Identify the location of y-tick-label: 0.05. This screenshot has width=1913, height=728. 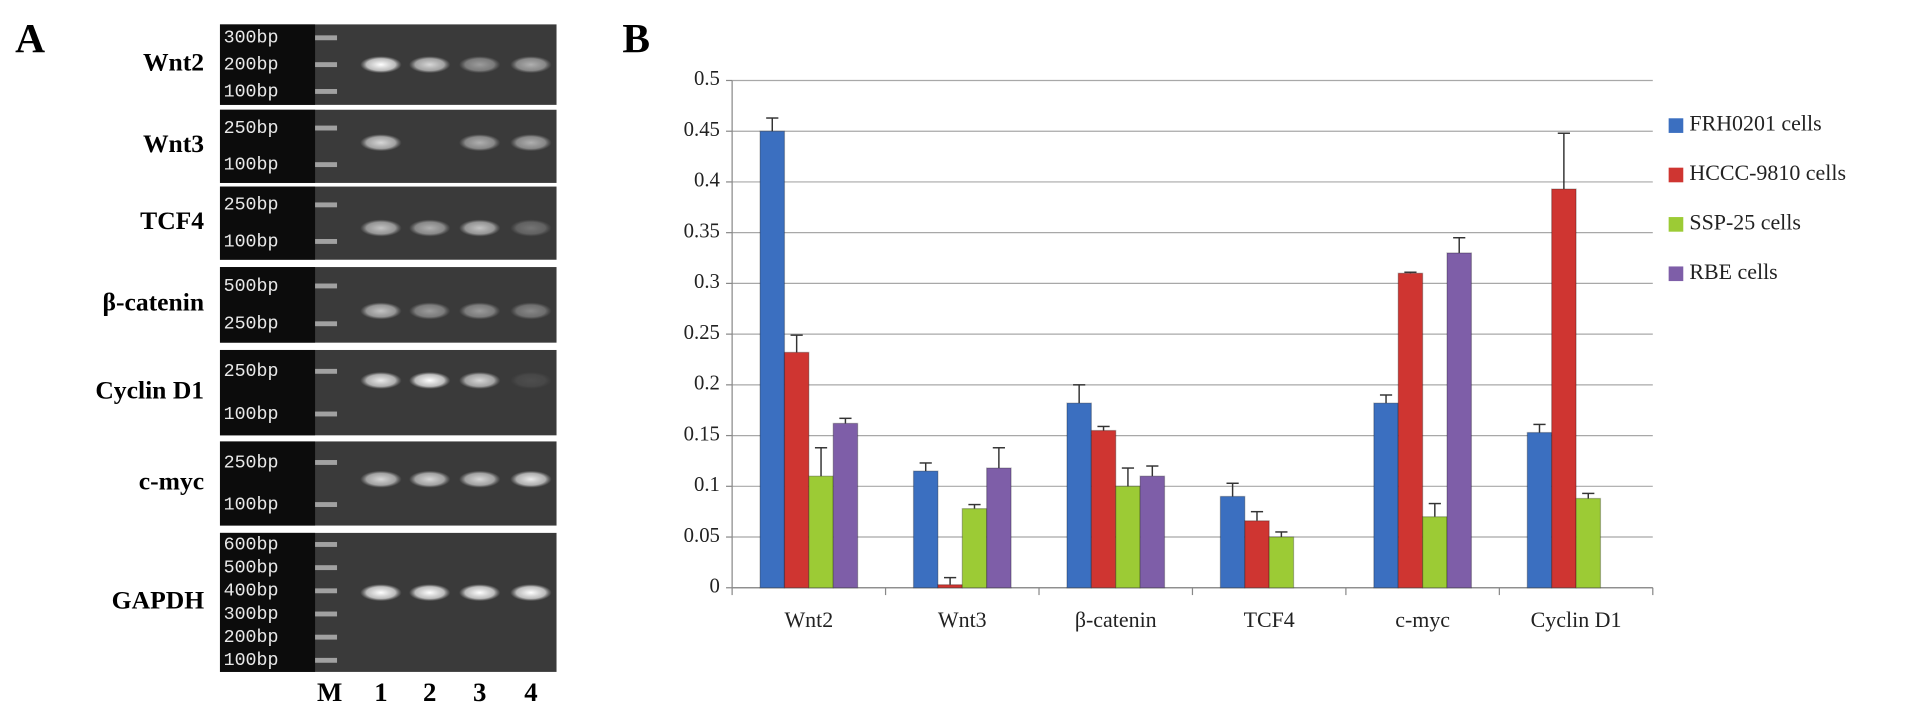
(702, 536).